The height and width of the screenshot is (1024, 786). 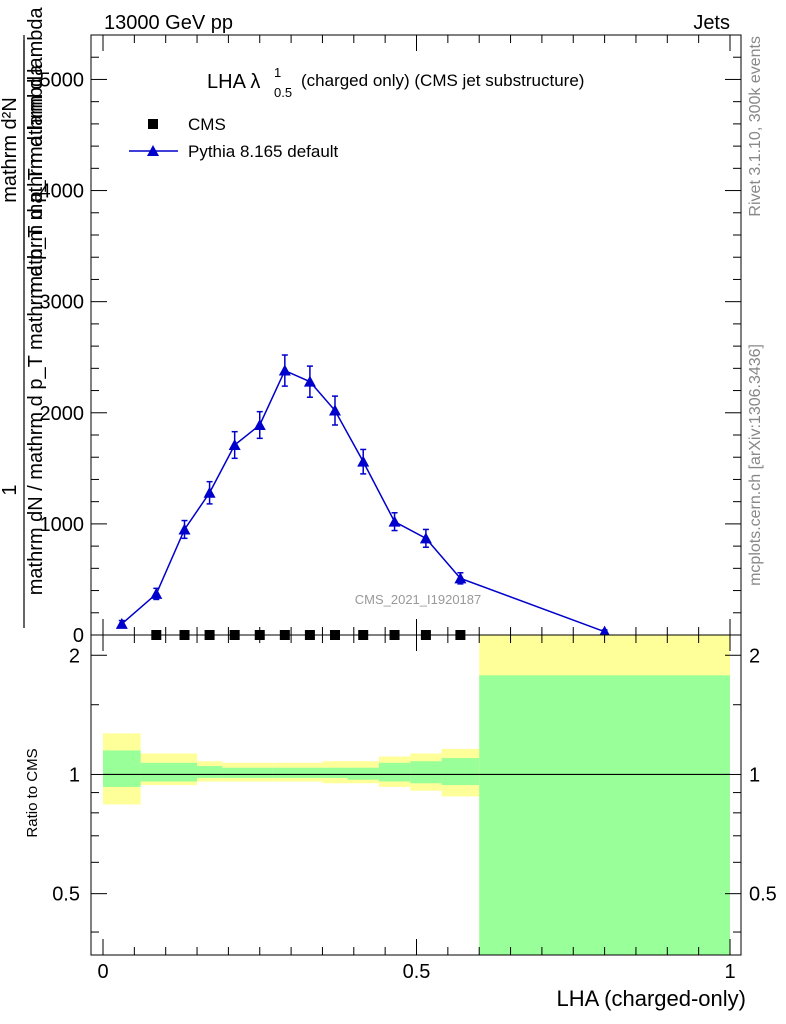 What do you see at coordinates (74, 656) in the screenshot?
I see `ratio-y-tick-label: 2` at bounding box center [74, 656].